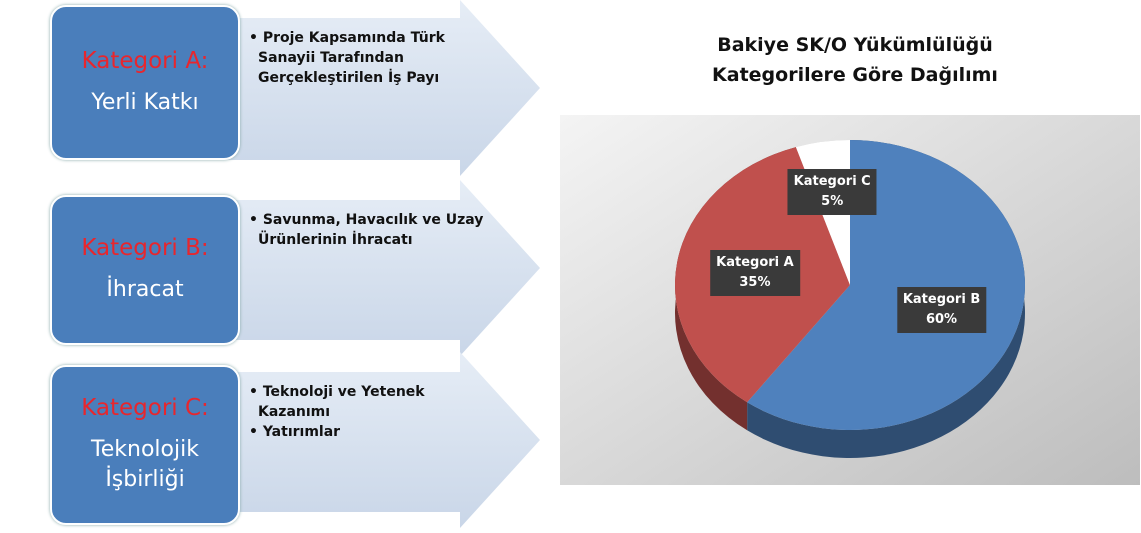 This screenshot has height=533, width=1141. What do you see at coordinates (145, 102) in the screenshot?
I see `category-subtitle: Yerli Katkı` at bounding box center [145, 102].